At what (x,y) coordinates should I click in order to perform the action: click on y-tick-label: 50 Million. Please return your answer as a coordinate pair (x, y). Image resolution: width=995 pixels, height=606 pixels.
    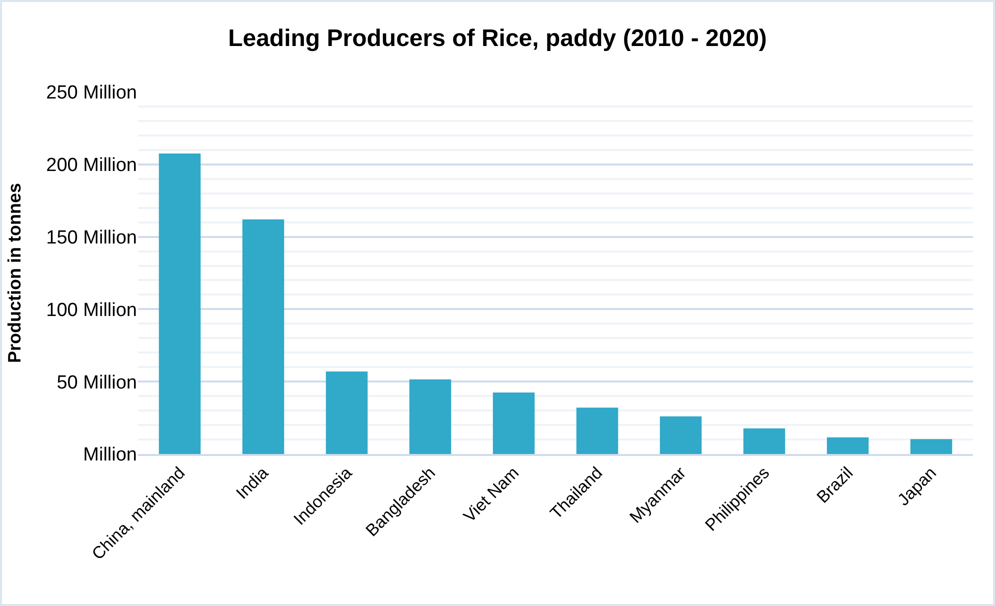
    Looking at the image, I should click on (96, 383).